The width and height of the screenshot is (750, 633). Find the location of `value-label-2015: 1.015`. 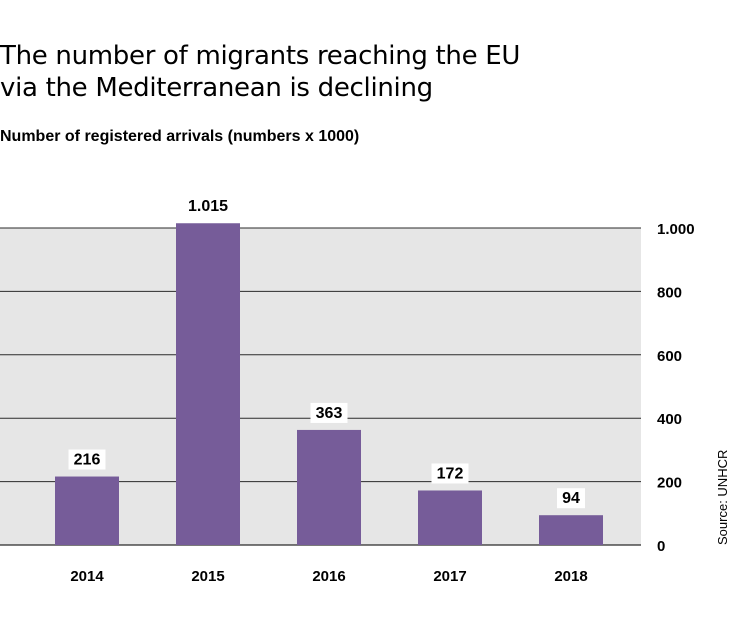

value-label-2015: 1.015 is located at coordinates (208, 206).